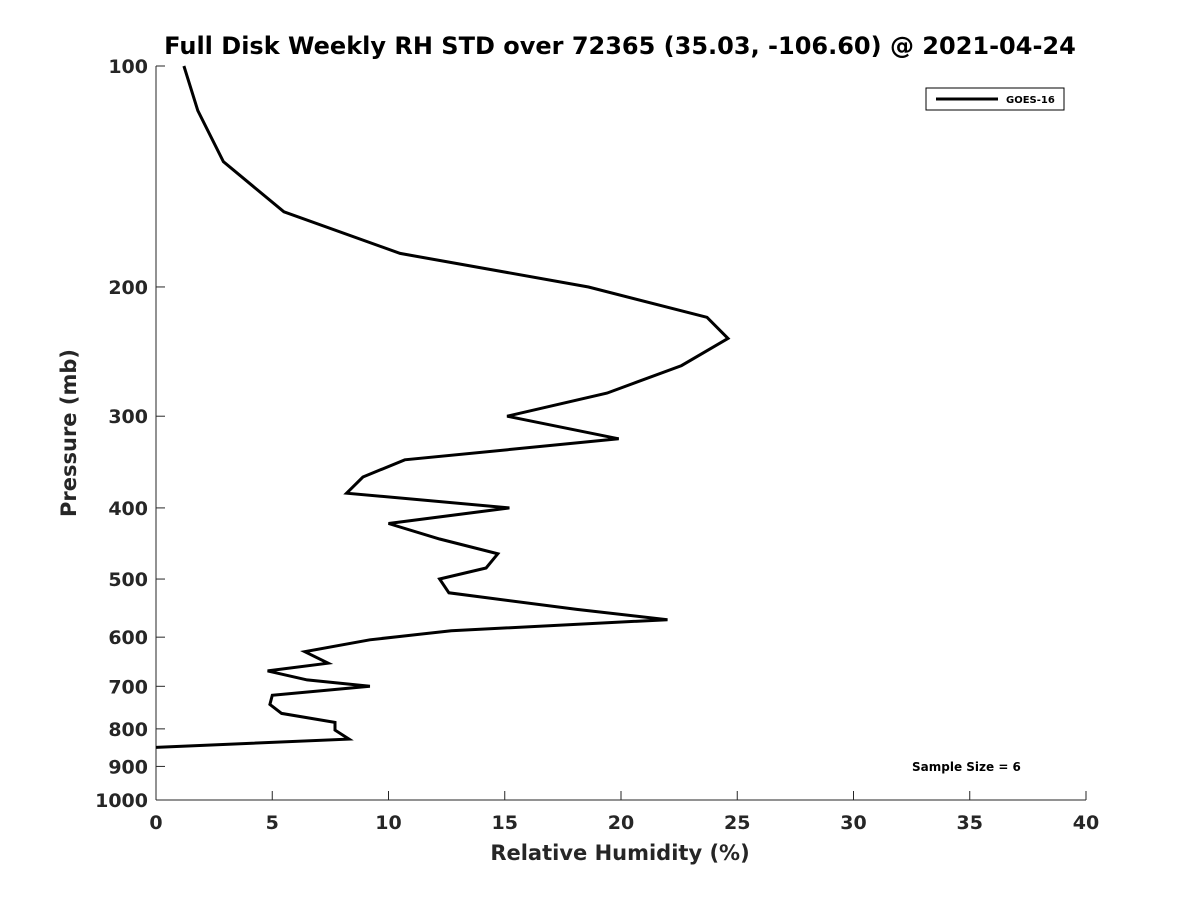 The height and width of the screenshot is (900, 1200). Describe the element at coordinates (128, 417) in the screenshot. I see `y-tick-label: 300` at that location.